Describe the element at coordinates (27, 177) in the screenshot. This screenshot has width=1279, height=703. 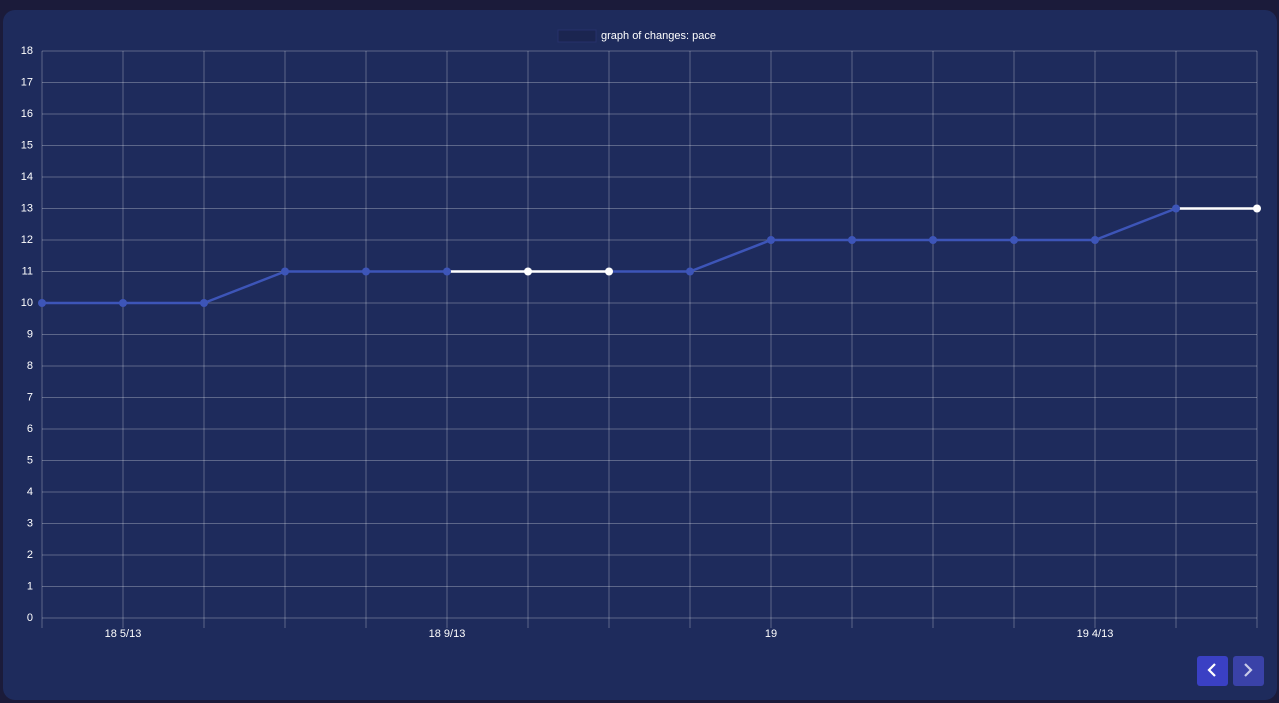
I see `y-tick-label: 14` at that location.